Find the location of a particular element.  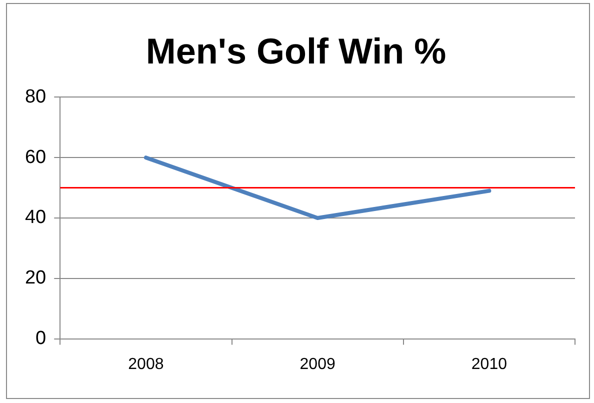

y-tick-label: 80 is located at coordinates (35, 97).